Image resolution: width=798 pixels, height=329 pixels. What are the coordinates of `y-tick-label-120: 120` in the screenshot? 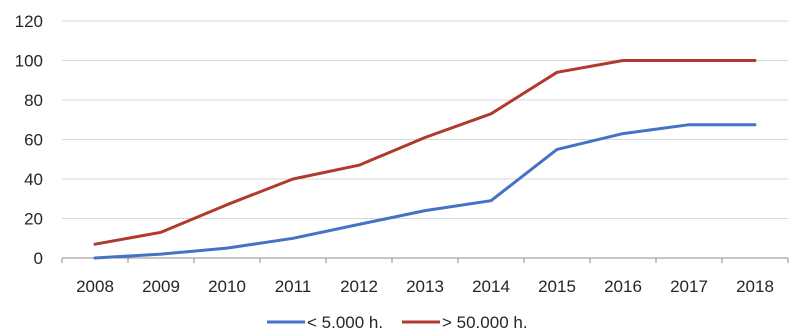 It's located at (29, 21).